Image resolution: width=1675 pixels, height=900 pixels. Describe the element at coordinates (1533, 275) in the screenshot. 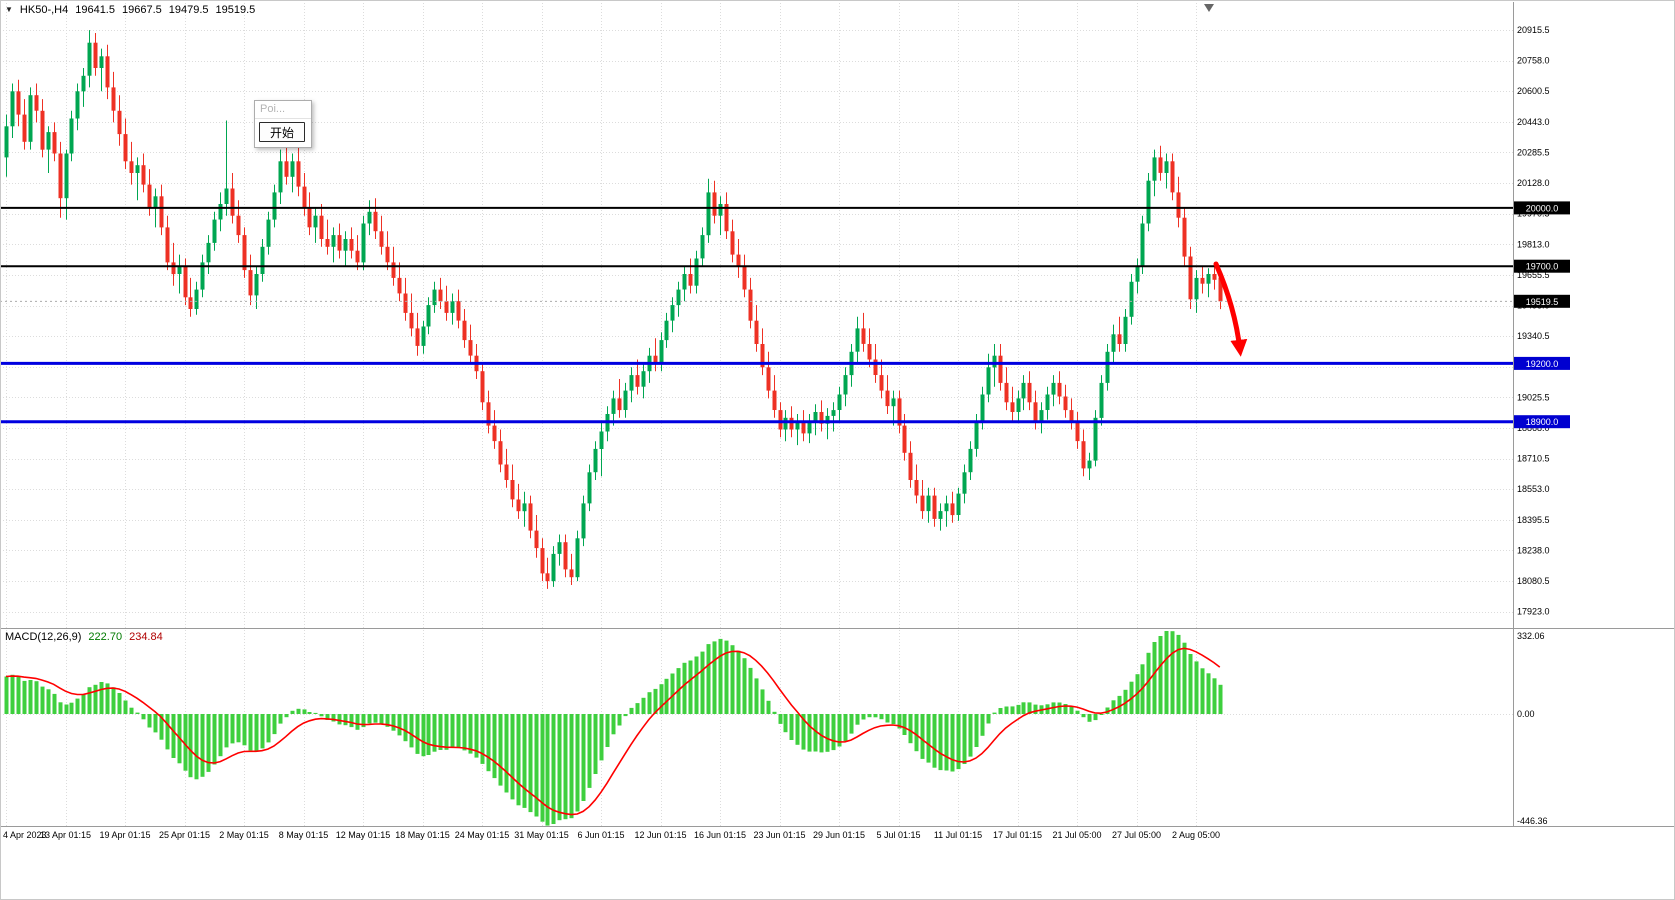

I see `price-axis-label: 19655.5` at that location.